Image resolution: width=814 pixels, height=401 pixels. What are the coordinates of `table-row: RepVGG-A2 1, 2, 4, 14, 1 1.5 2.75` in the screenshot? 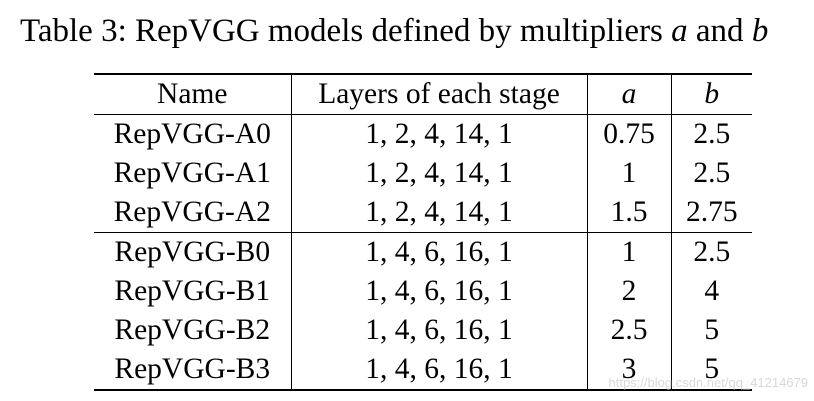 It's located at (423, 213).